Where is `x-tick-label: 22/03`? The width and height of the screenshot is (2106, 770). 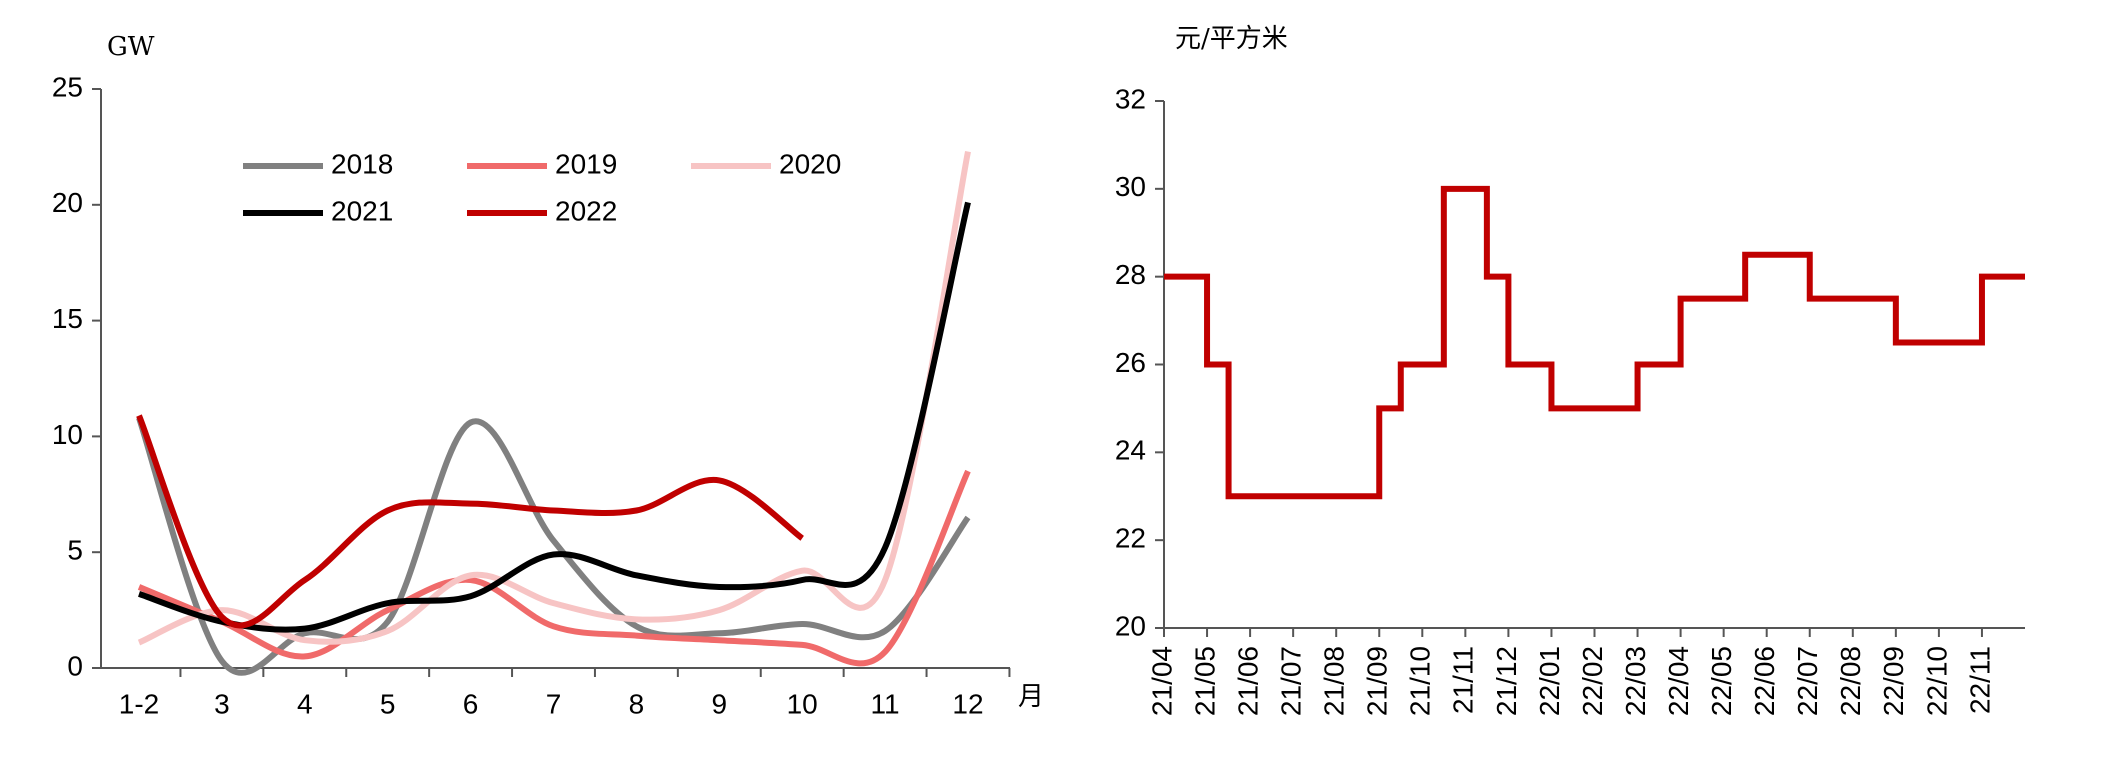 x-tick-label: 22/03 is located at coordinates (1635, 681).